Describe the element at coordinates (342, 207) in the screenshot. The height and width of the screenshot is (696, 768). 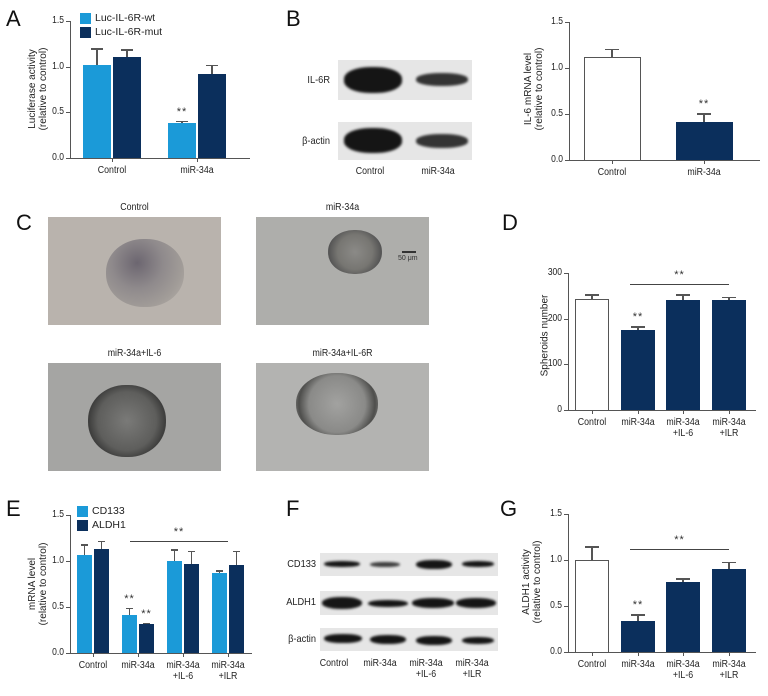
I see `micro-title-mir34a: miR-34a` at that location.